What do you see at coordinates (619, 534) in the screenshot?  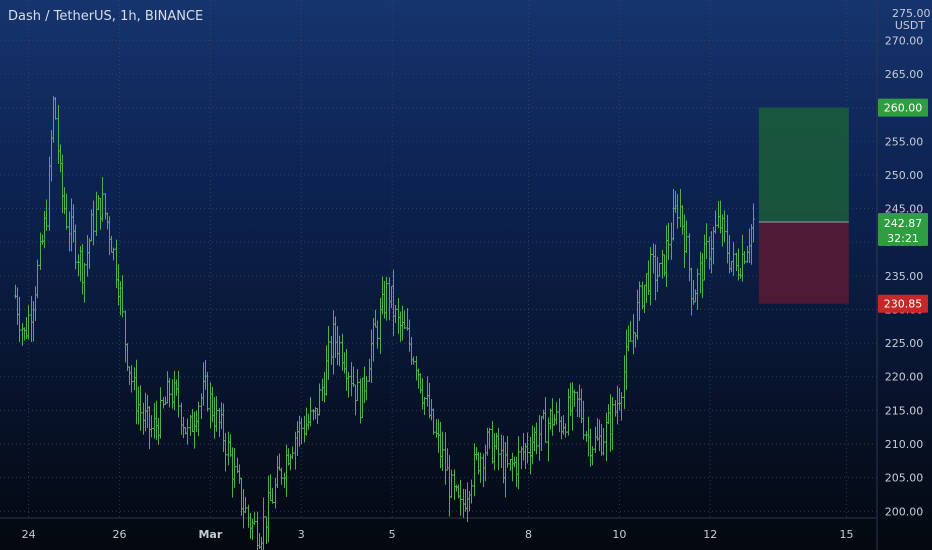 I see `x-tick-label: 10` at bounding box center [619, 534].